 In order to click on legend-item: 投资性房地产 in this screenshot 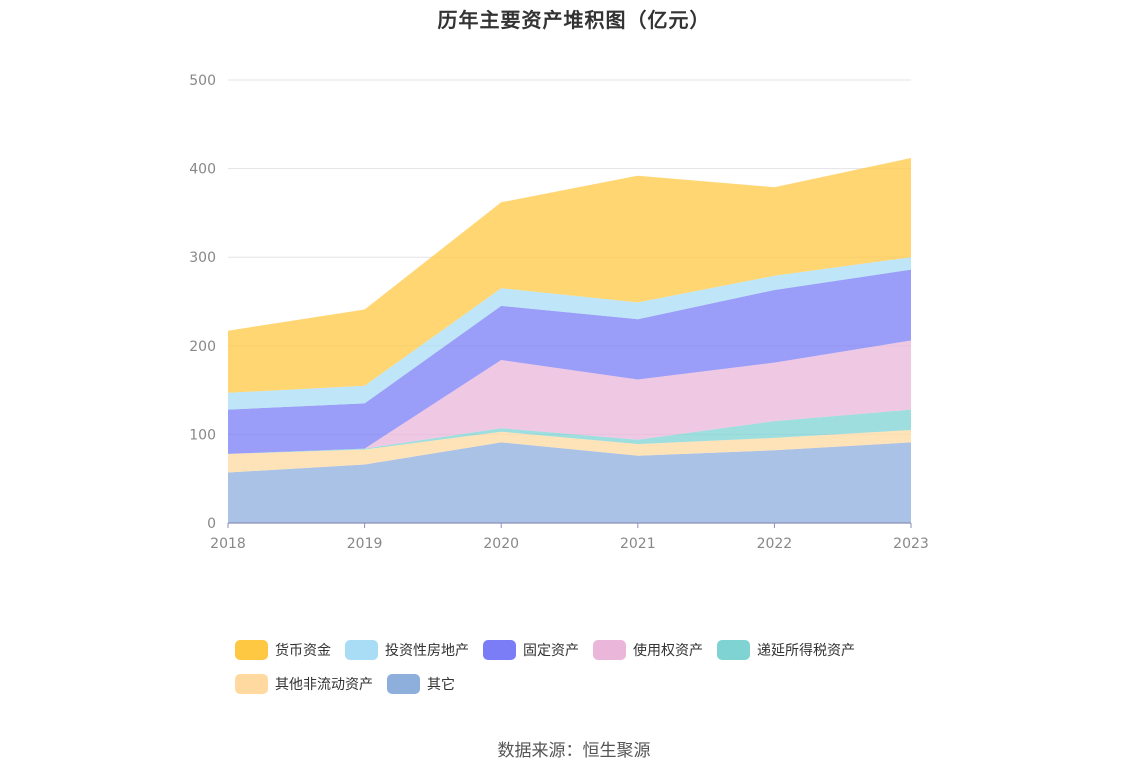, I will do `click(407, 650)`.